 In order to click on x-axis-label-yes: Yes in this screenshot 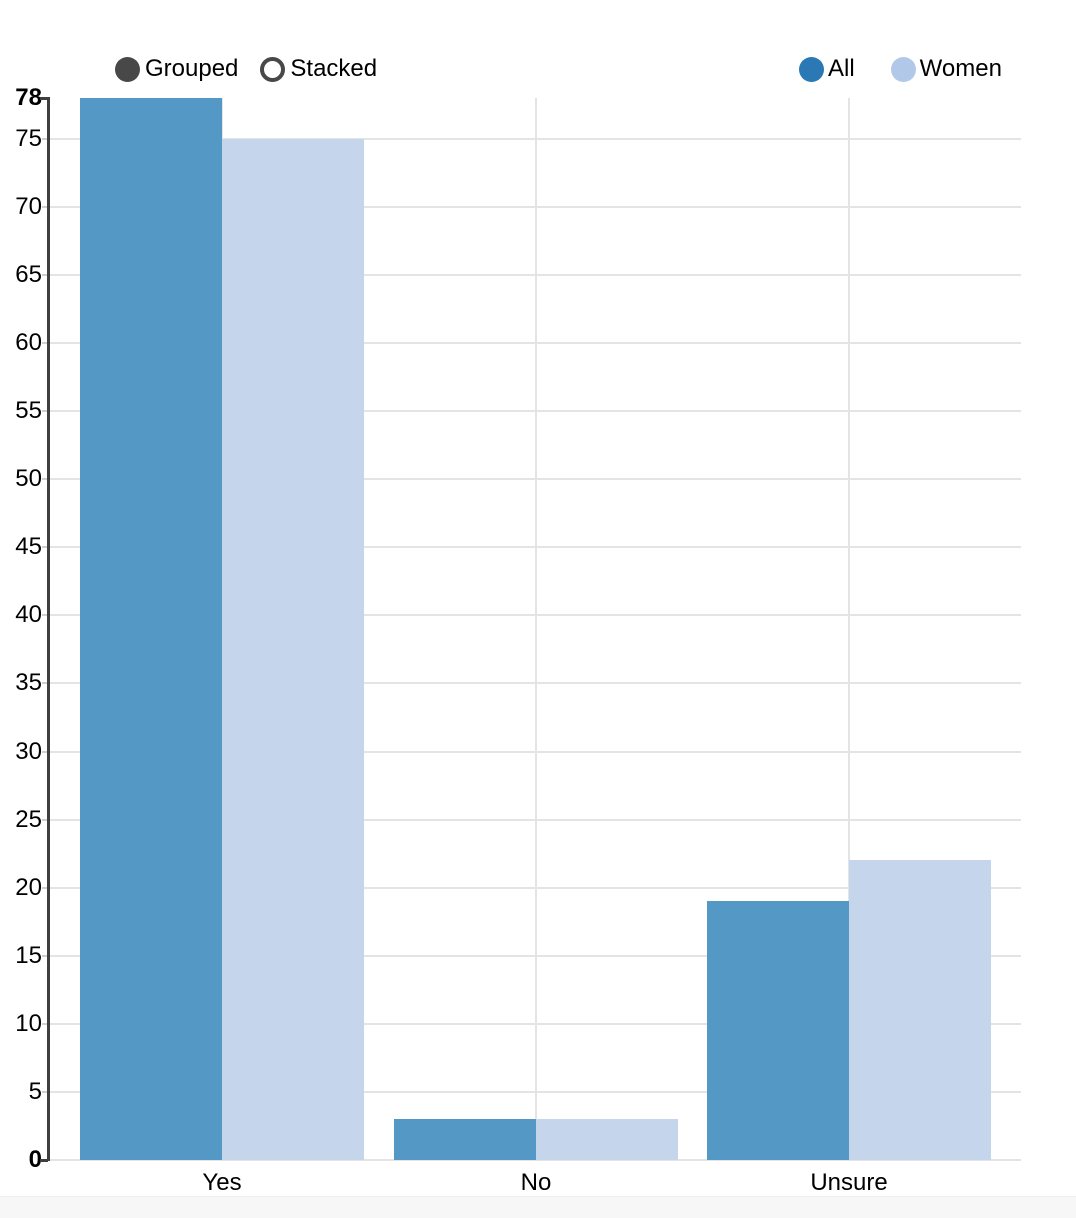, I will do `click(222, 1182)`.